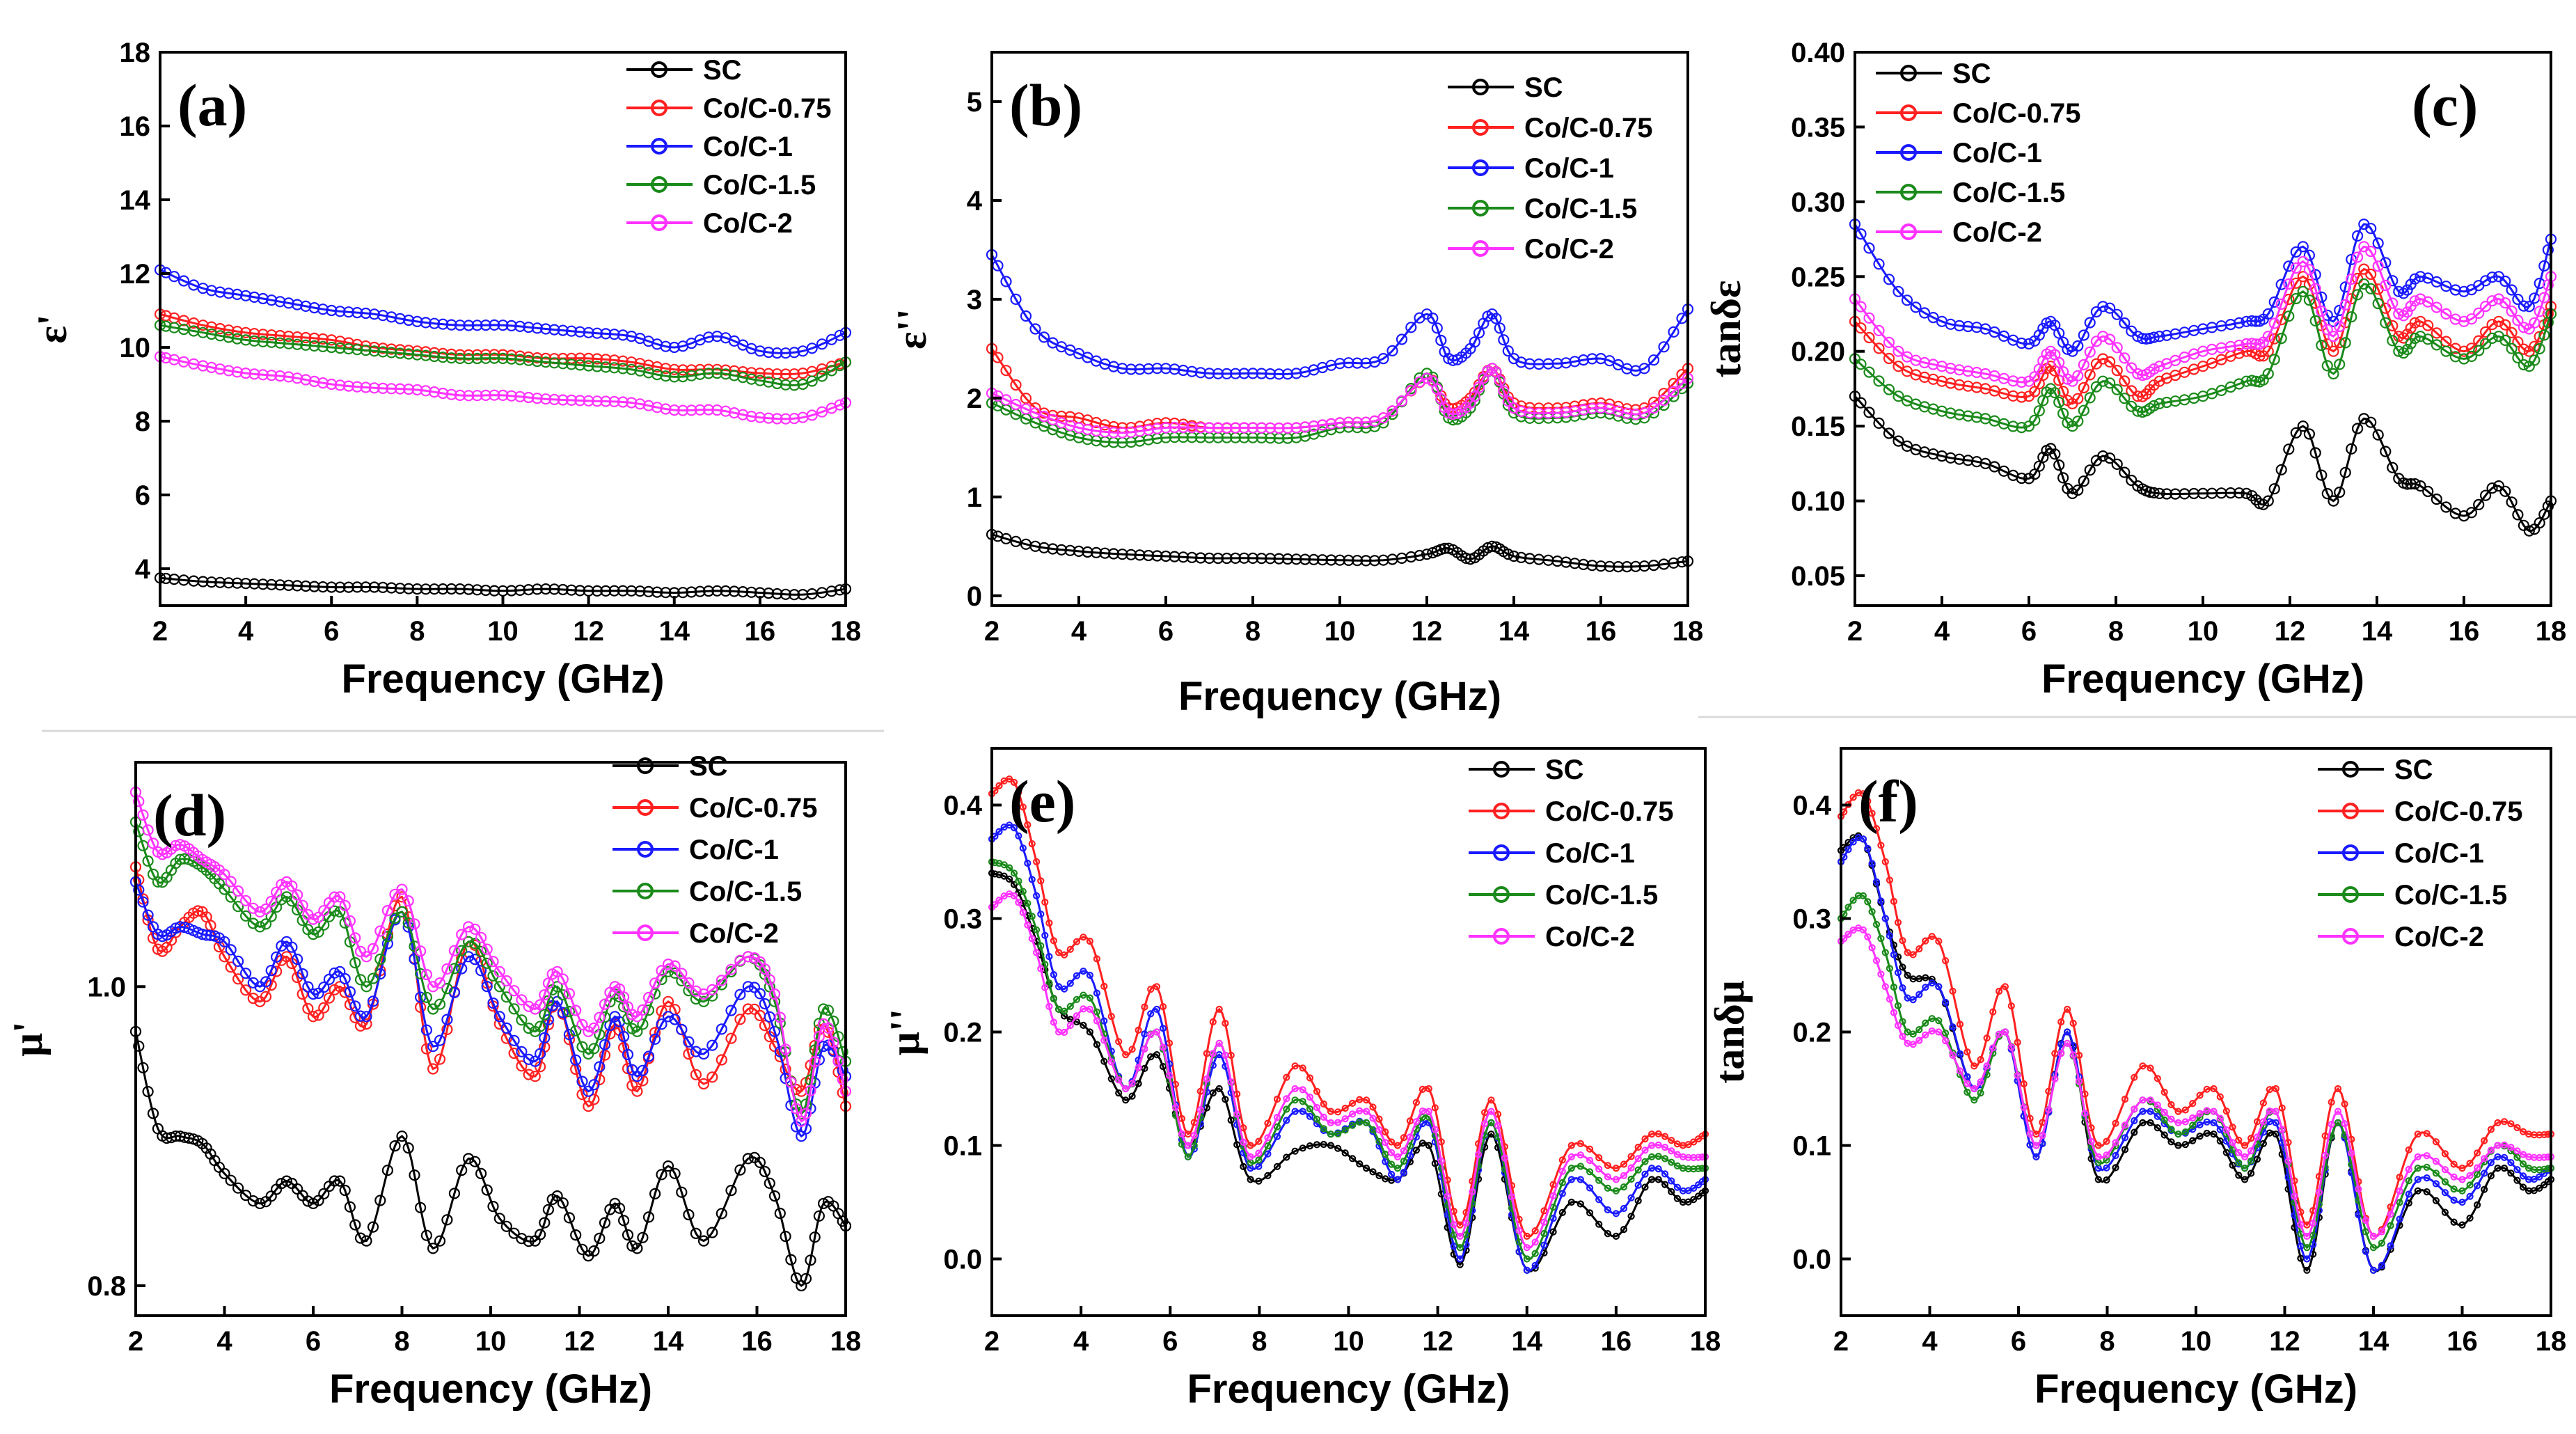  What do you see at coordinates (1531, 249) in the screenshot?
I see `legend-item: Co/C-2` at bounding box center [1531, 249].